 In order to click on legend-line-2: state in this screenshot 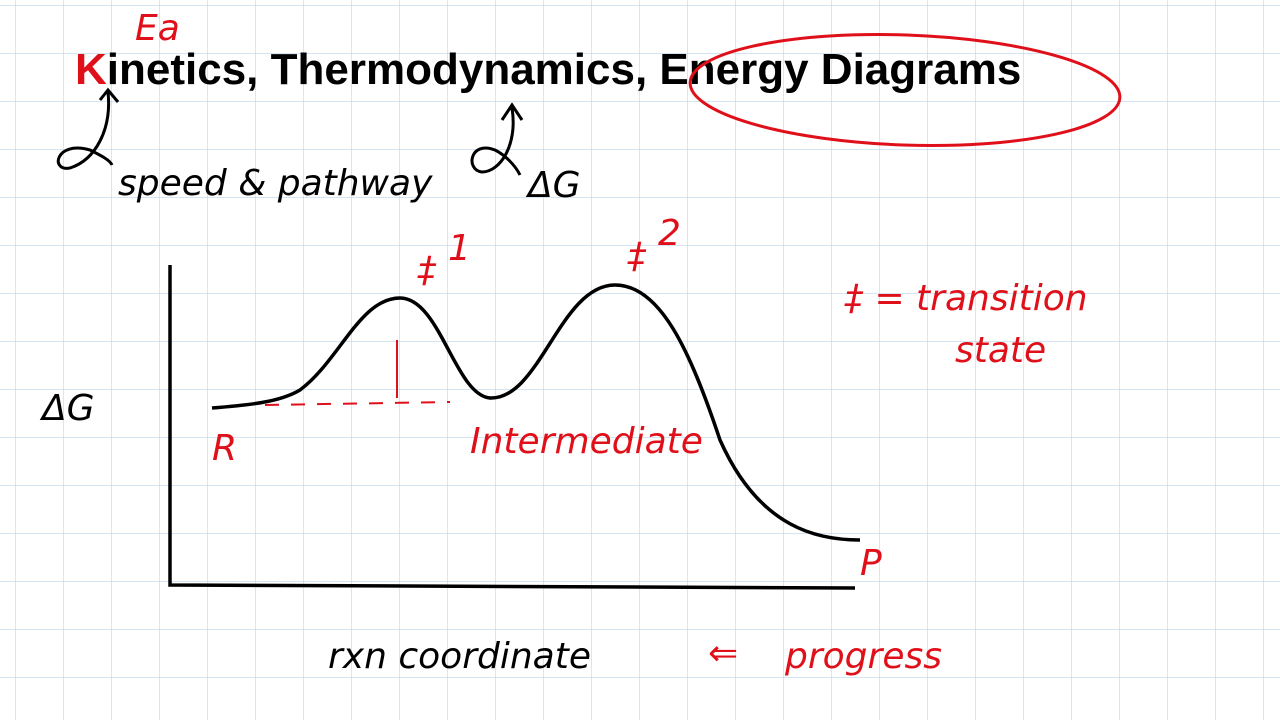, I will do `click(1000, 350)`.